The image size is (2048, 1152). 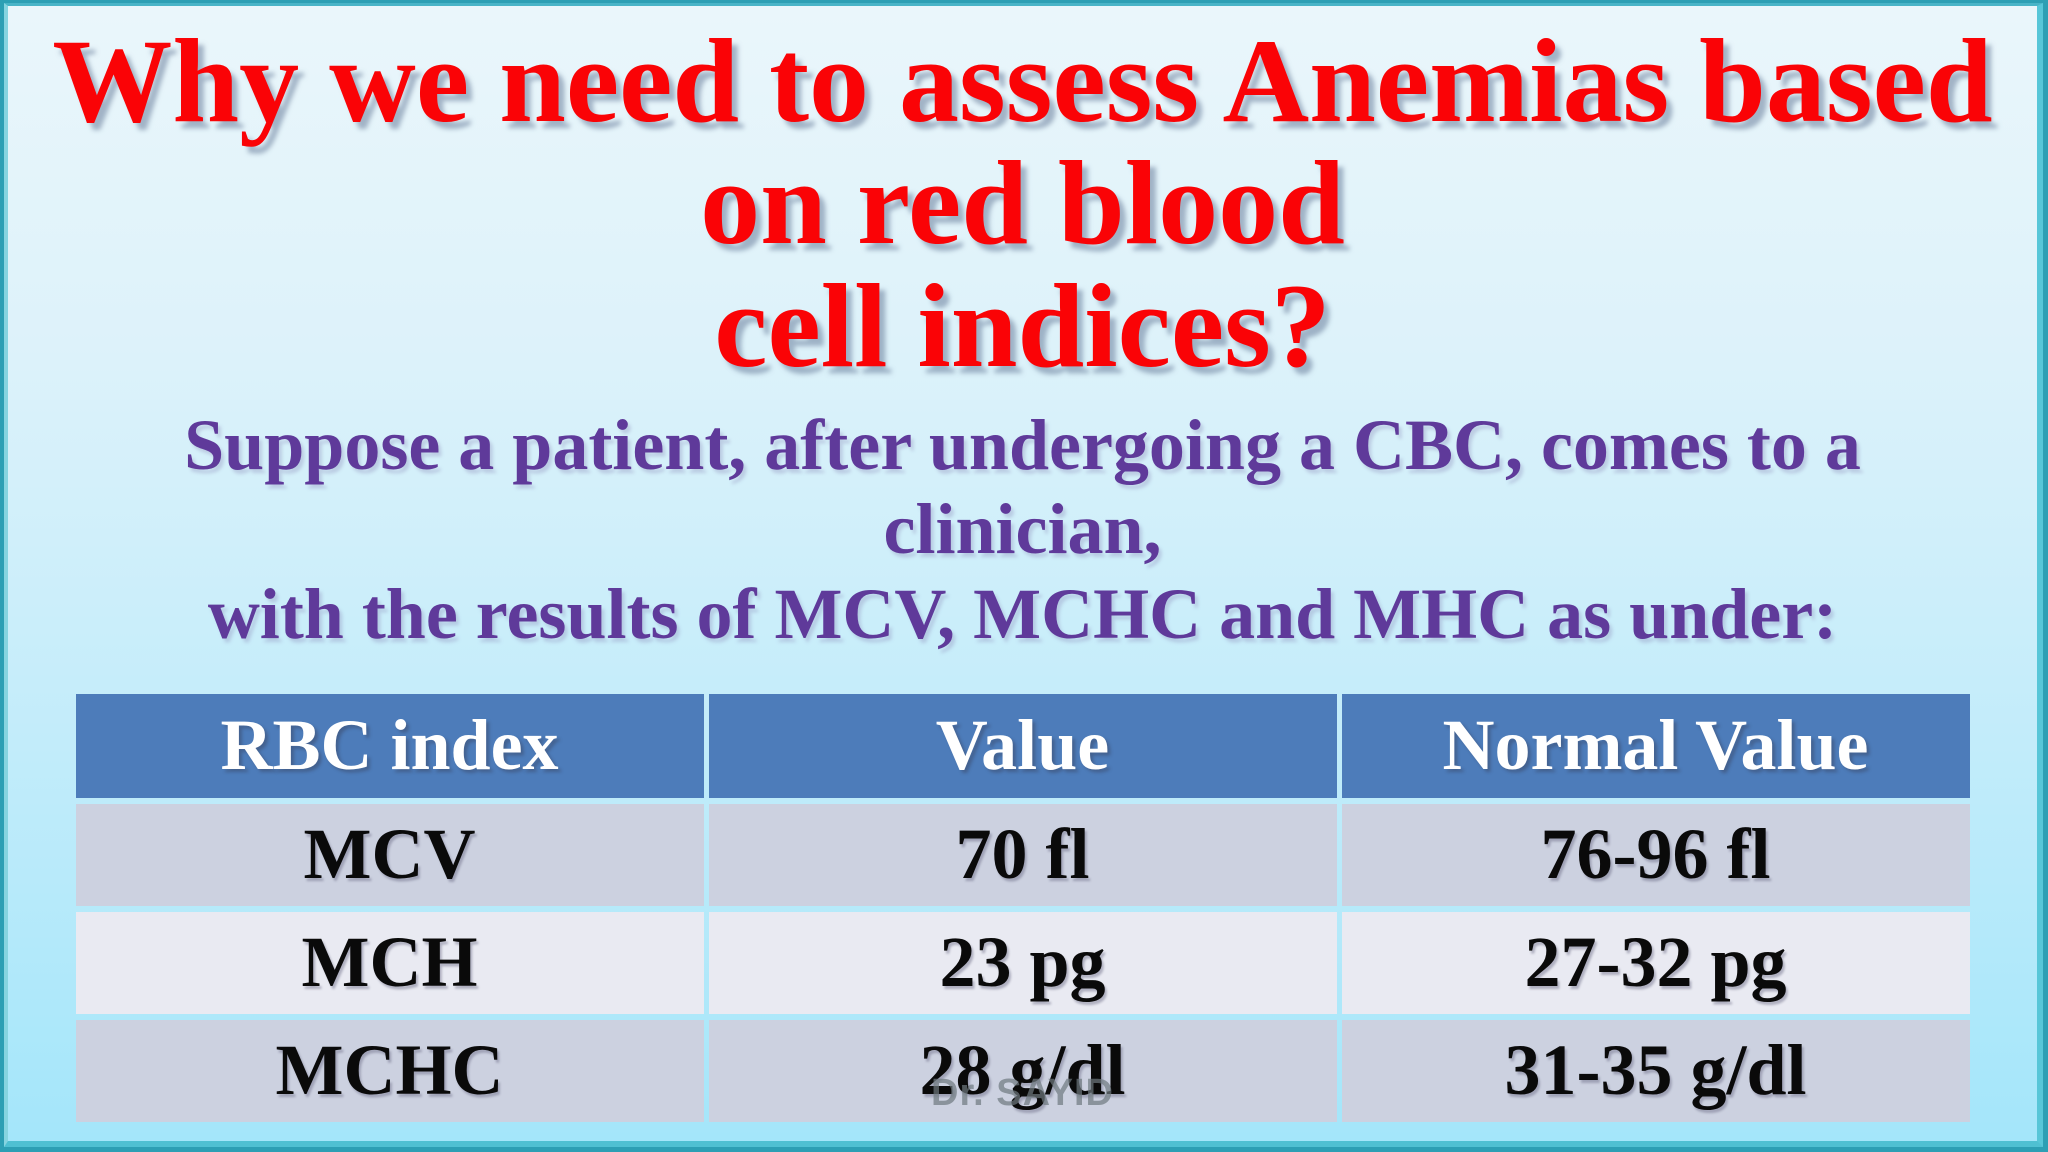 What do you see at coordinates (1655, 854) in the screenshot?
I see `table-cell-normal-value: 76-96 fl` at bounding box center [1655, 854].